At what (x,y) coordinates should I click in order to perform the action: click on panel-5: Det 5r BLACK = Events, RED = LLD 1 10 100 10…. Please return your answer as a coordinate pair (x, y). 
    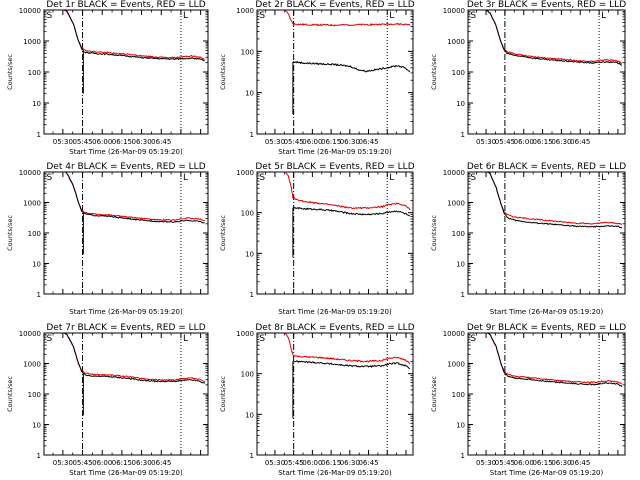
    Looking at the image, I should click on (317, 239).